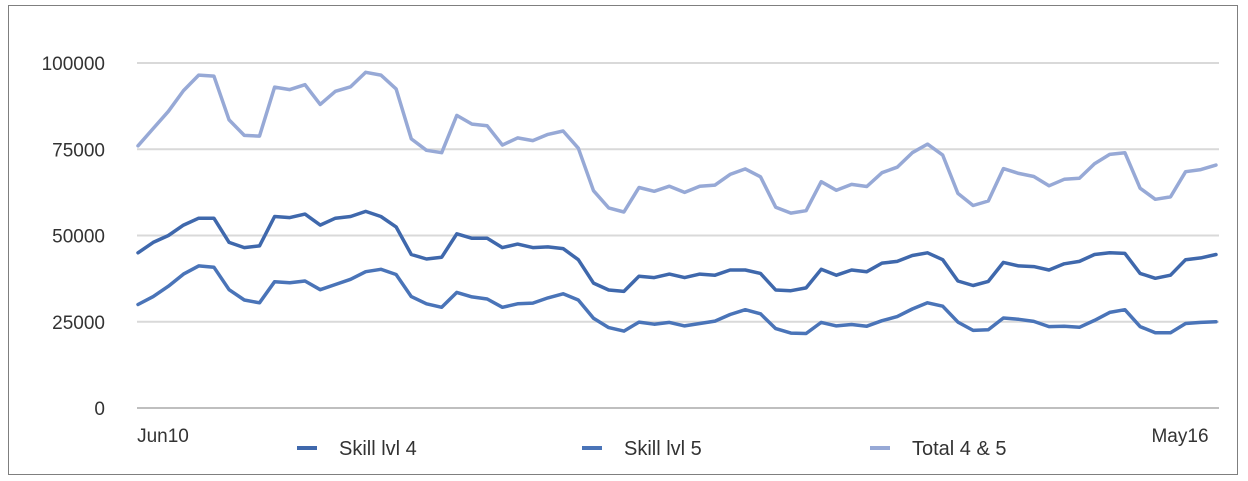  I want to click on x-axis-ticks: Jun10 May16, so click(672, 436).